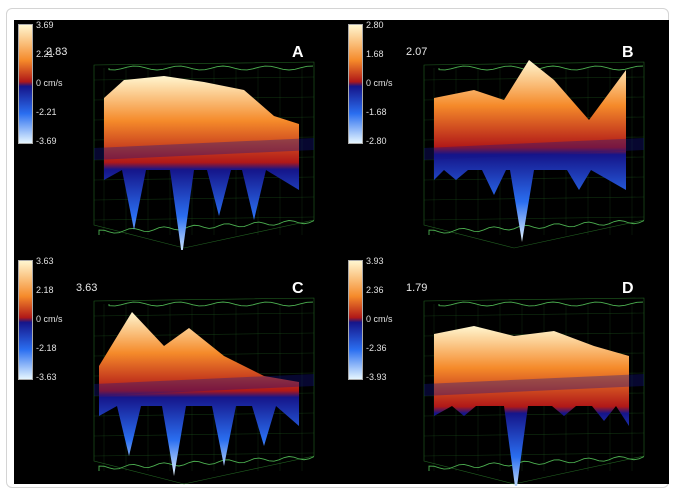 The image size is (675, 494). Describe the element at coordinates (628, 288) in the screenshot. I see `panel-letter: D` at that location.